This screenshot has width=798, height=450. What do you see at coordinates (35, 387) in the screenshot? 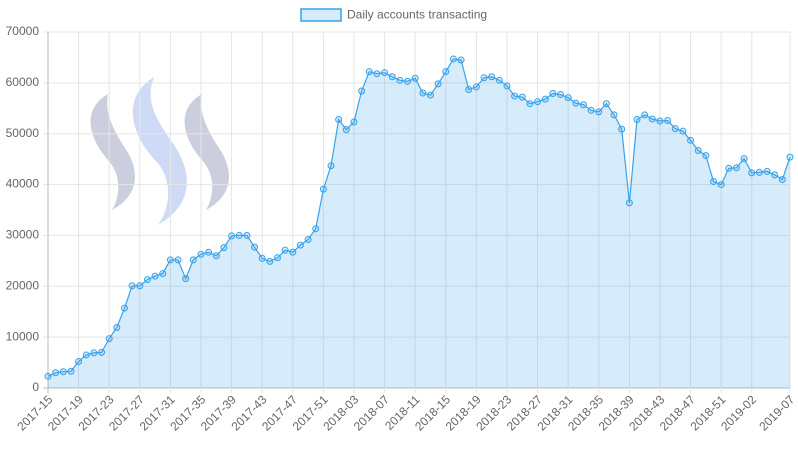
I see `y-tick-label: 0` at bounding box center [35, 387].